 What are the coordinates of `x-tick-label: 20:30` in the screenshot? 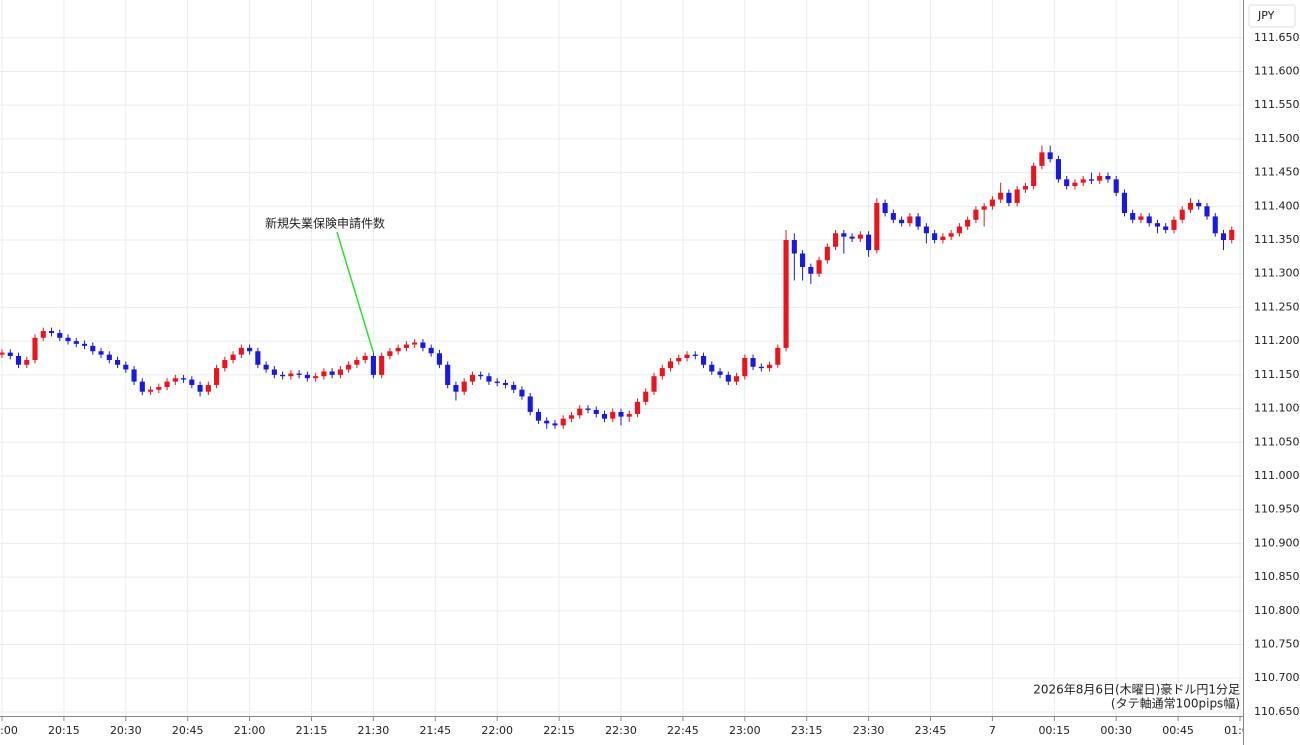 It's located at (126, 730).